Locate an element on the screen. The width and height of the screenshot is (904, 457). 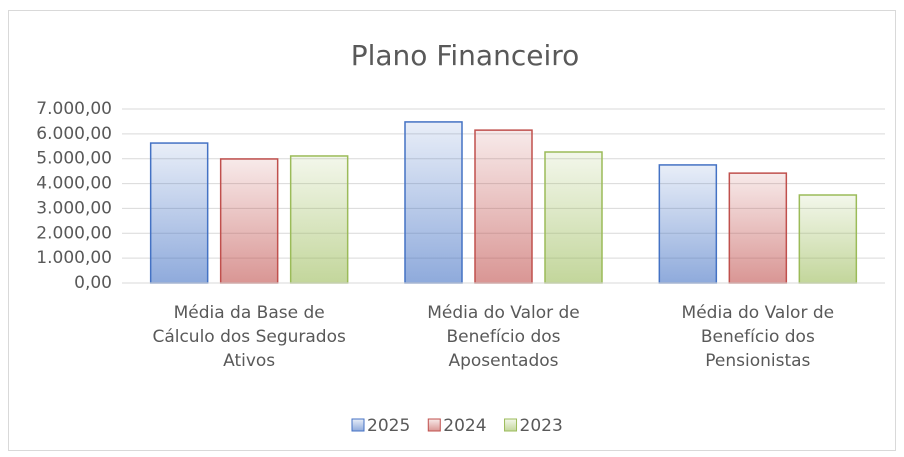
y-tick-label: 1.000,00 is located at coordinates (74, 258).